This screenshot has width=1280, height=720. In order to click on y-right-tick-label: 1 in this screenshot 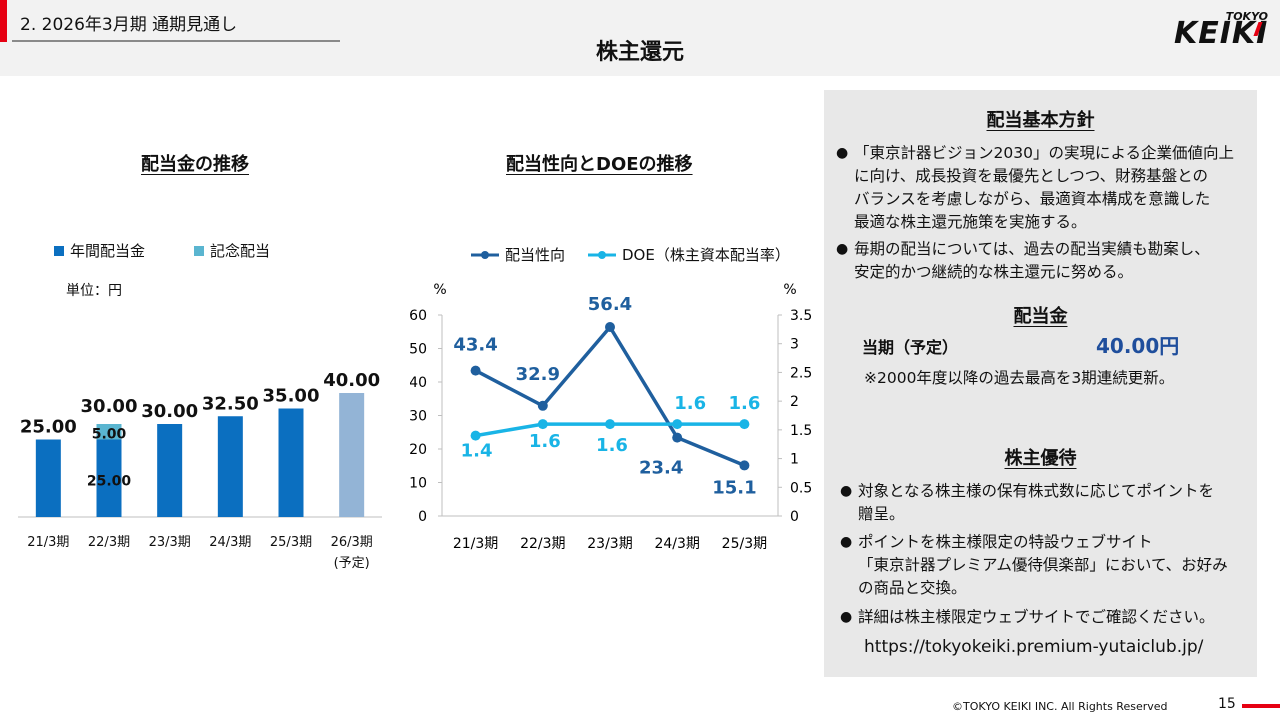, I will do `click(794, 460)`.